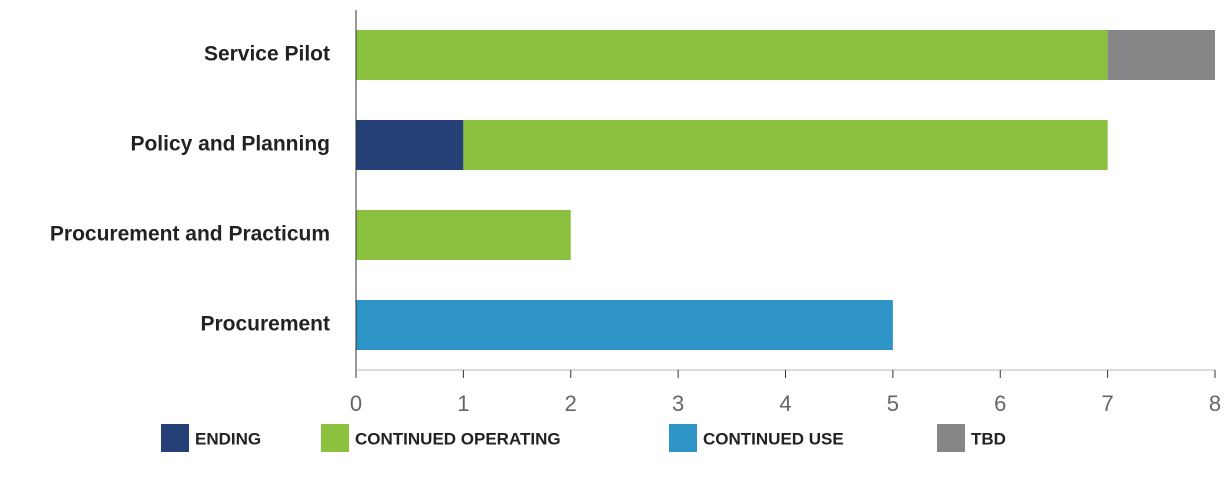  What do you see at coordinates (267, 54) in the screenshot?
I see `y-tick-label: Service Pilot` at bounding box center [267, 54].